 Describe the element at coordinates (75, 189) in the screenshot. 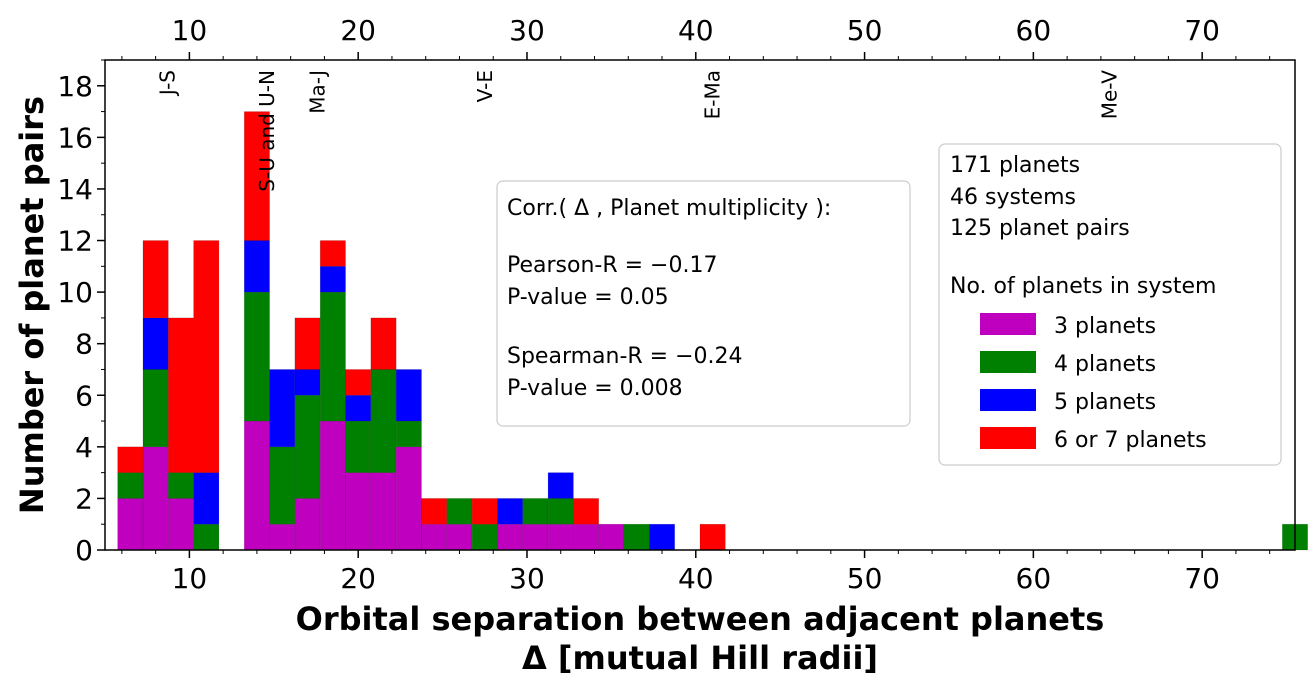

I see `y-tick-label-14: 14` at that location.